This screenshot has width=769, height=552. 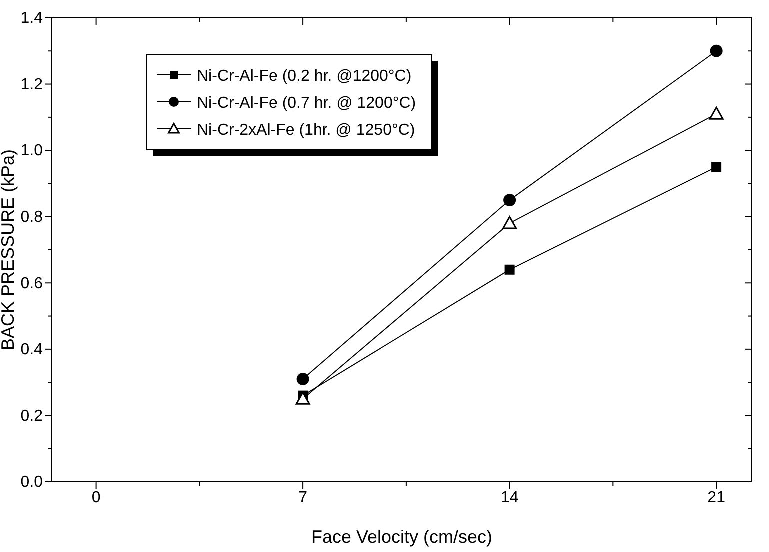 What do you see at coordinates (32, 483) in the screenshot?
I see `y-tick-label: 0.0` at bounding box center [32, 483].